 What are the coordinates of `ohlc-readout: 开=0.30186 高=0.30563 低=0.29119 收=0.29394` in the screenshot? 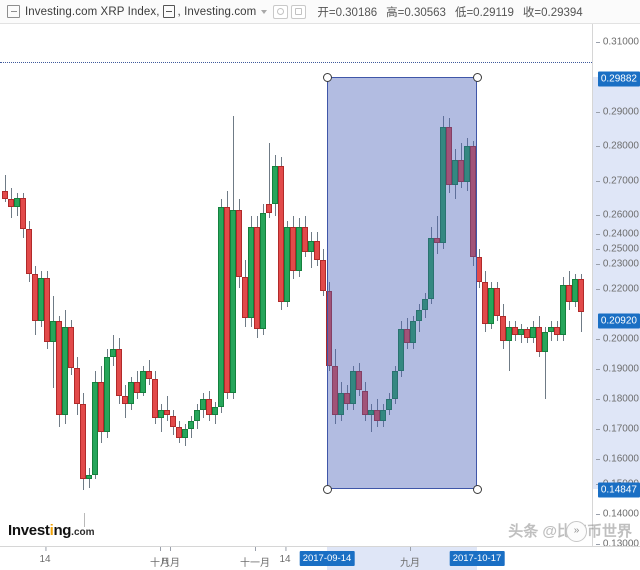 It's located at (449, 12).